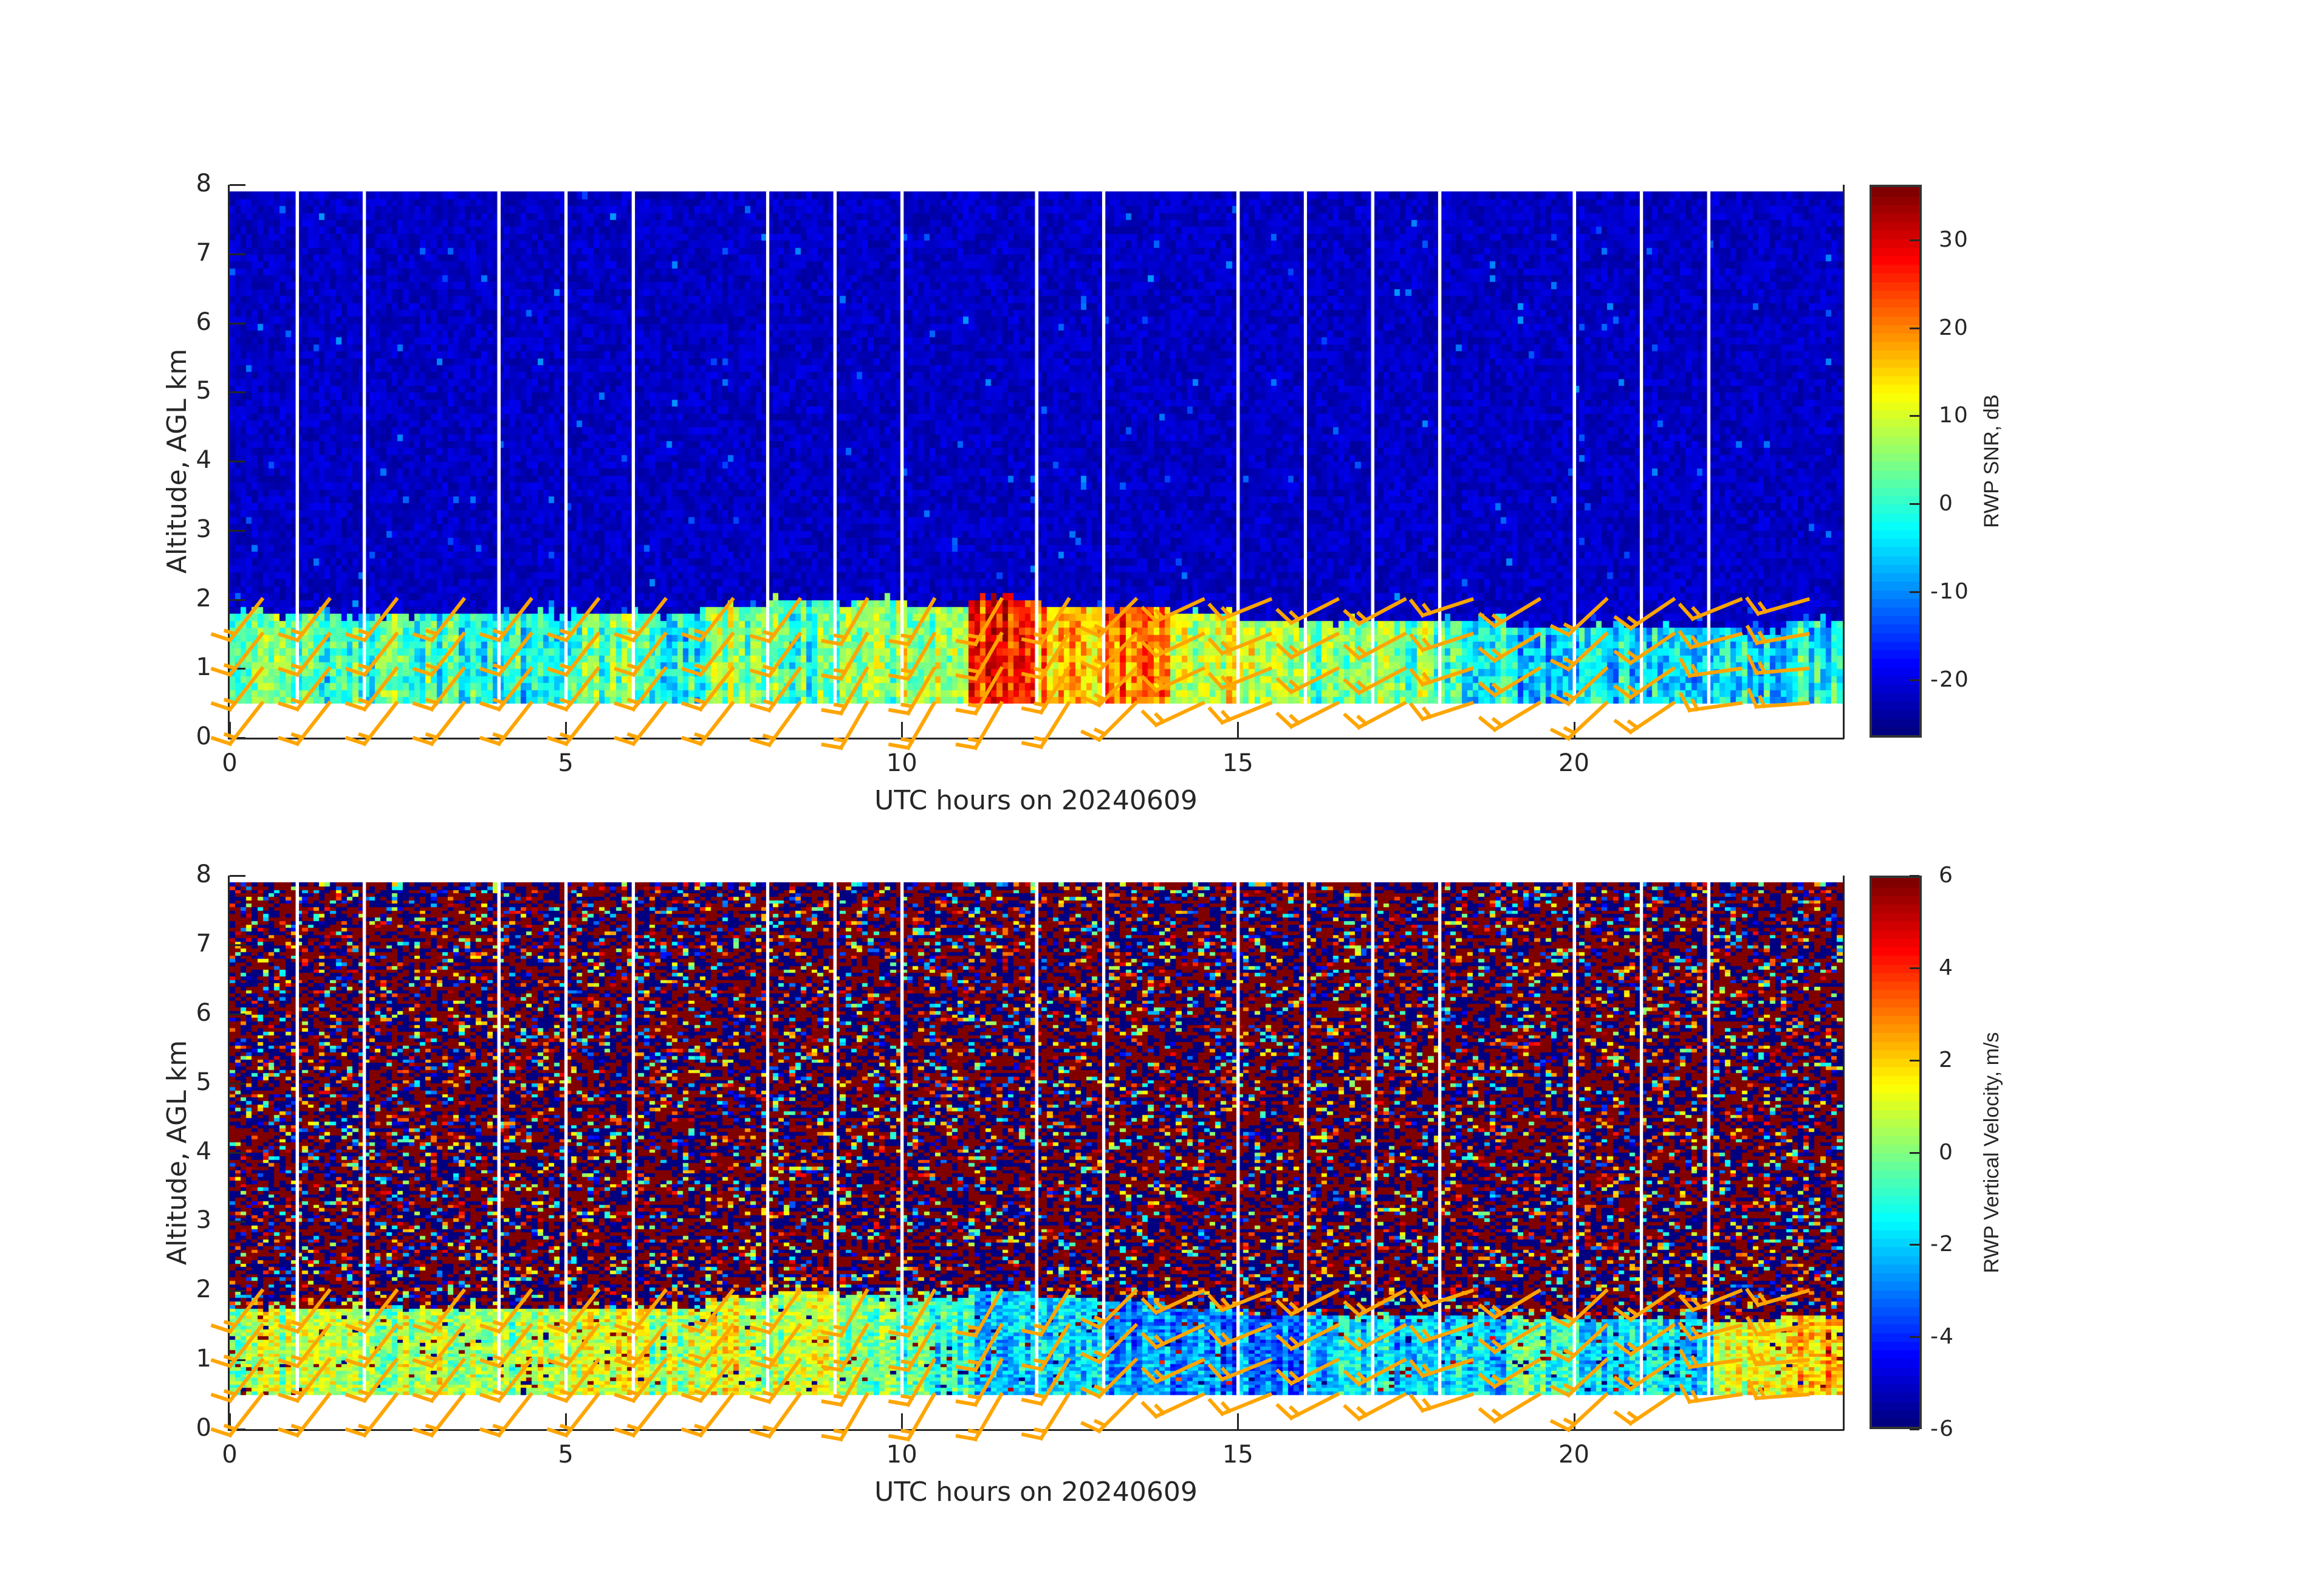 The image size is (2324, 1595). Describe the element at coordinates (177, 1152) in the screenshot. I see `y-axis-label: Altitude, AGL km` at that location.